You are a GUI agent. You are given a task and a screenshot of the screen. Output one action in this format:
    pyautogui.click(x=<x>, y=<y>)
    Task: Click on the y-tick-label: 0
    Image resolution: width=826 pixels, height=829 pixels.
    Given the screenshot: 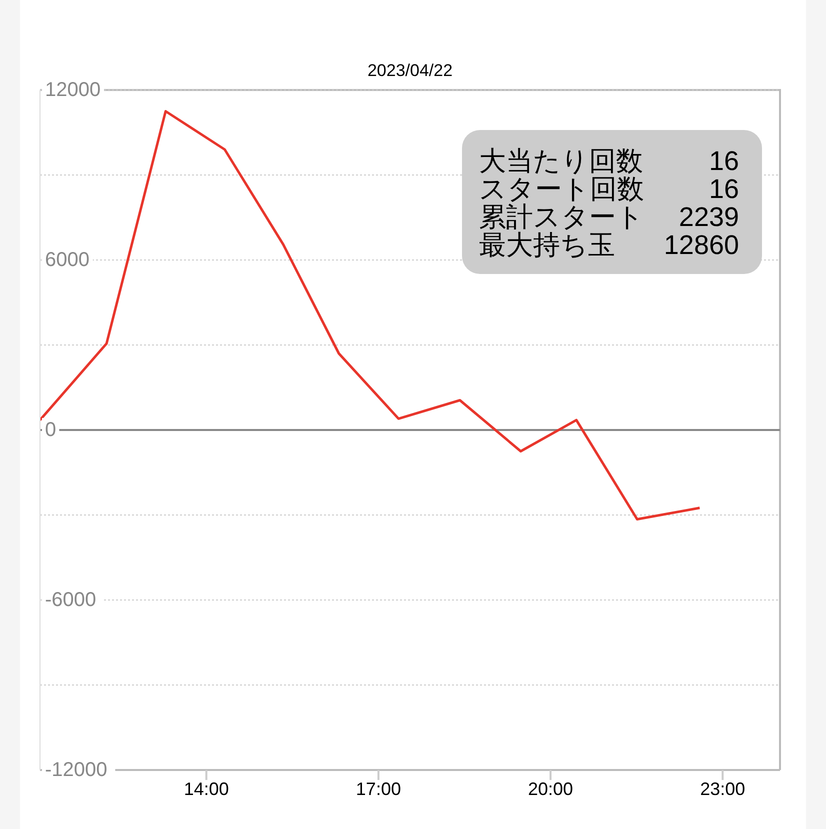 What is the action you would take?
    pyautogui.click(x=50, y=430)
    